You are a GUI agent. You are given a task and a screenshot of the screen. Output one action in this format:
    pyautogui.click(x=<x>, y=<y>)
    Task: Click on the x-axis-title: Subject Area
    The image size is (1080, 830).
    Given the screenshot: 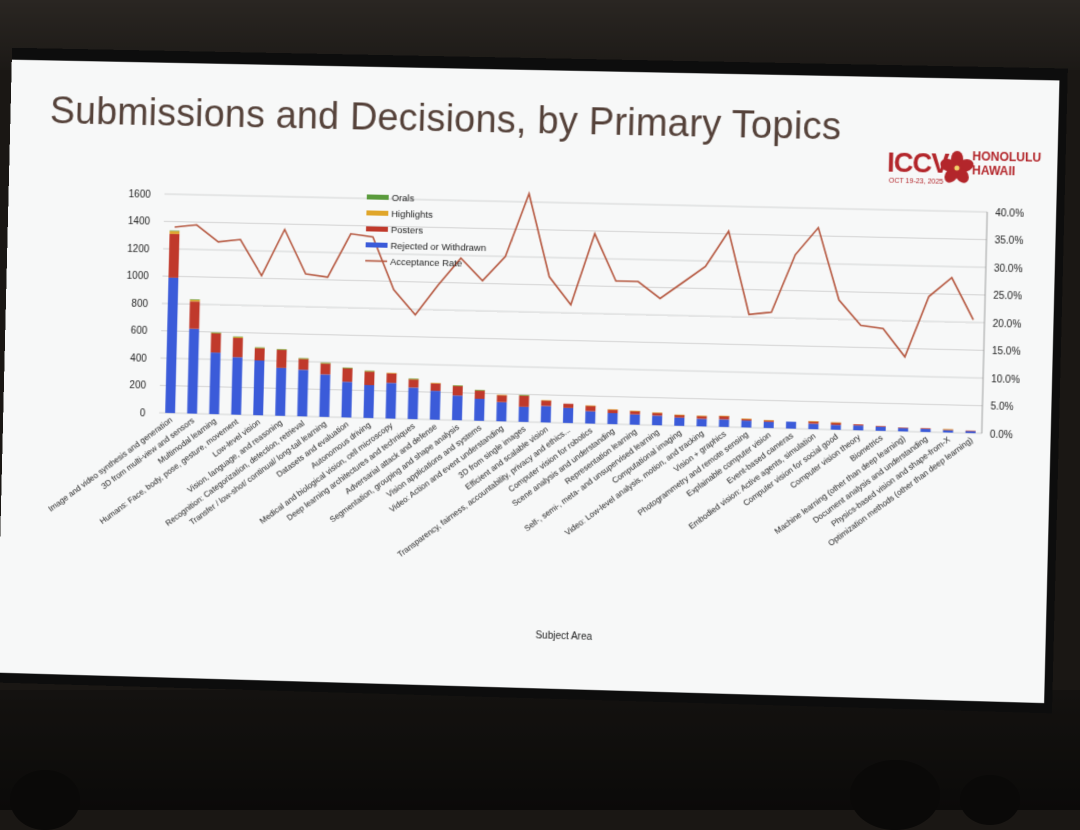 What is the action you would take?
    pyautogui.click(x=563, y=636)
    